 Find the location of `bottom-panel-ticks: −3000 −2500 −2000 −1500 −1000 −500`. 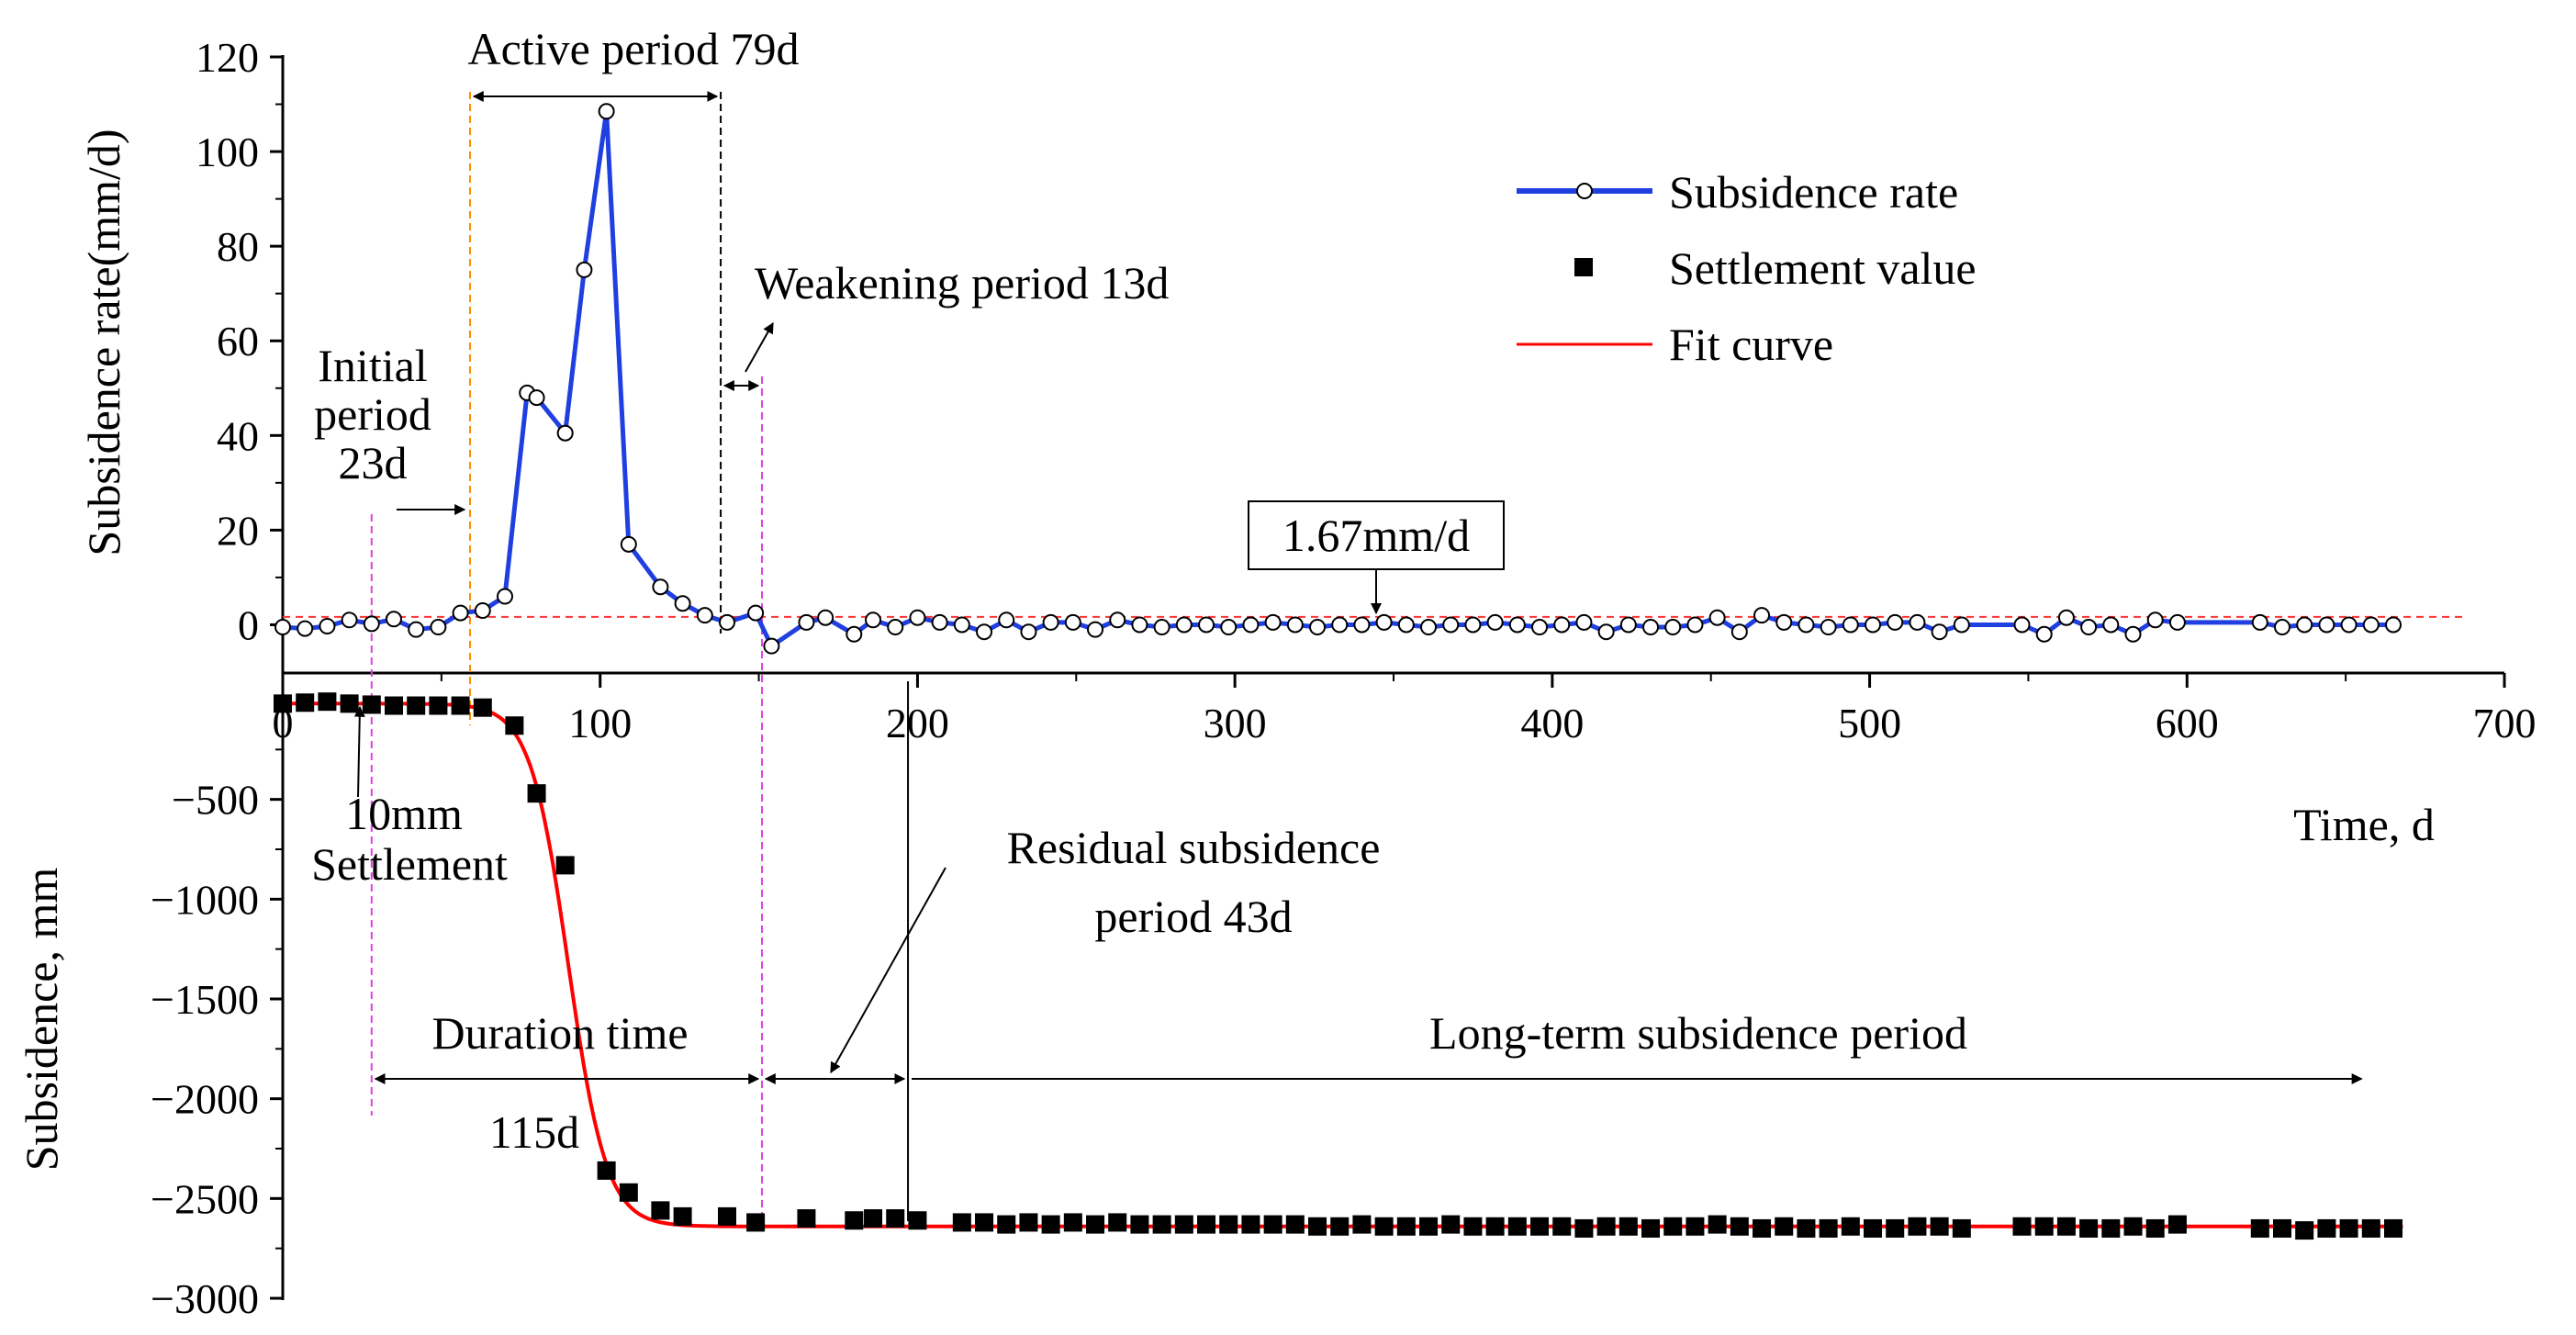

bottom-panel-ticks: −3000 −2500 −2000 −1500 −1000 −500 is located at coordinates (217, 1035).